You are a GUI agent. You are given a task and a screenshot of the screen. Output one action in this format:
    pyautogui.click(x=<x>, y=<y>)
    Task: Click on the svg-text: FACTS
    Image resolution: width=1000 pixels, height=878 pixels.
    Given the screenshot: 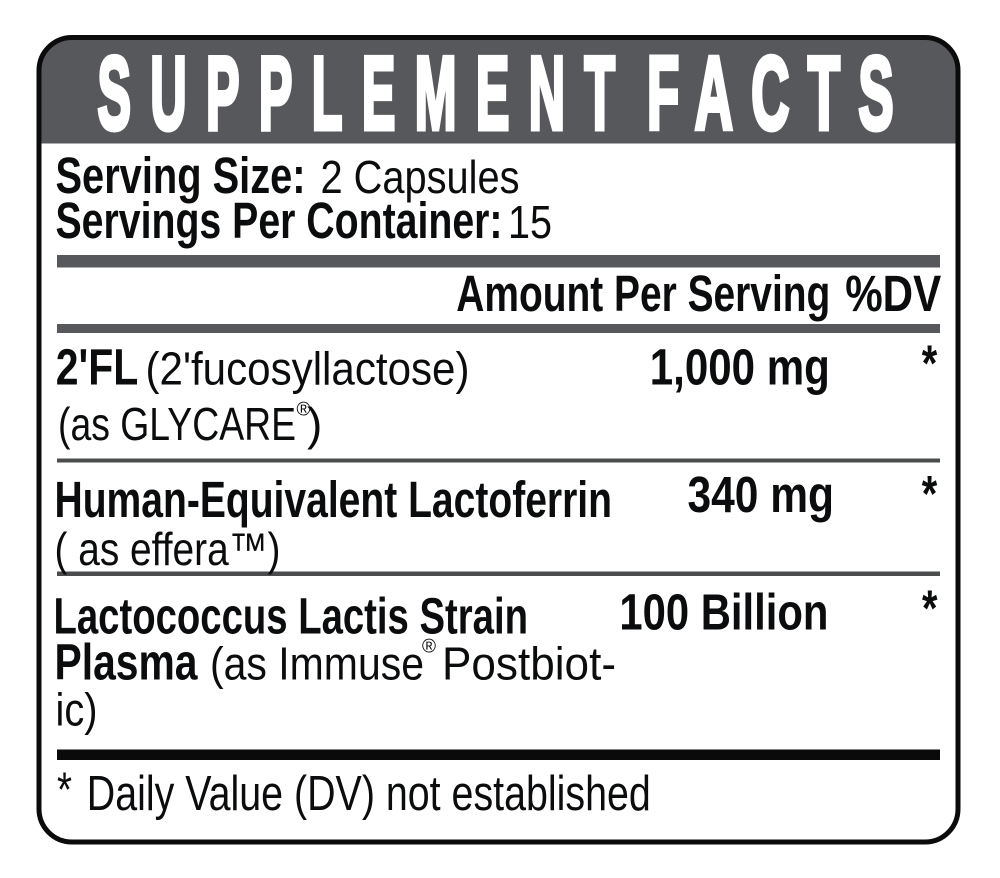 What is the action you would take?
    pyautogui.click(x=779, y=93)
    